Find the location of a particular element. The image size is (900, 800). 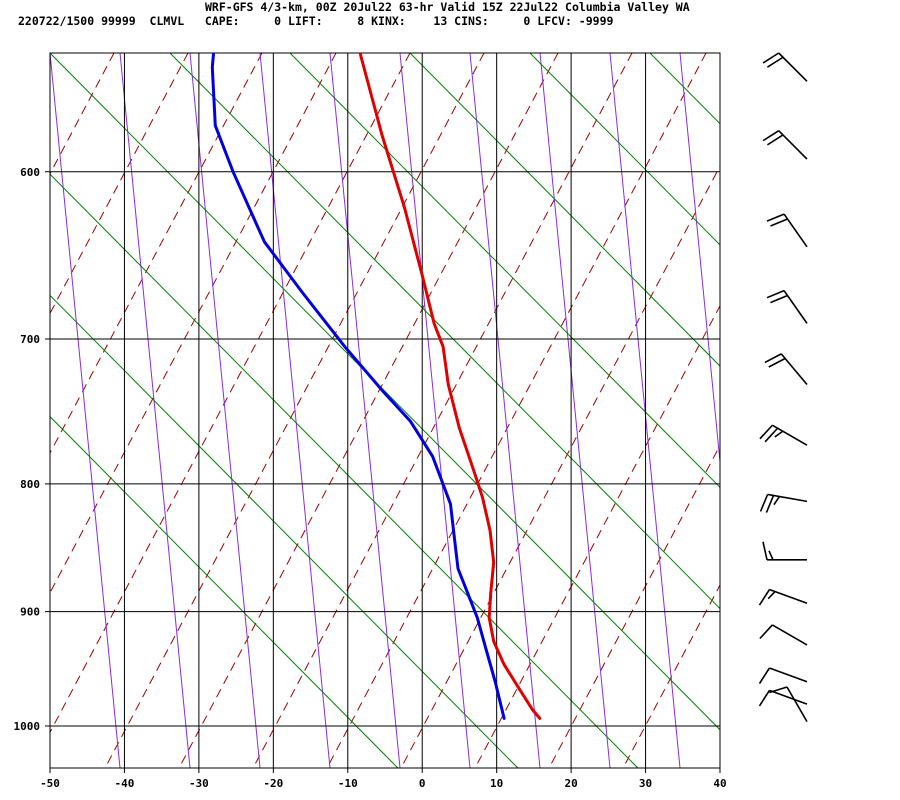

x-tick-label: -30 is located at coordinates (199, 783).